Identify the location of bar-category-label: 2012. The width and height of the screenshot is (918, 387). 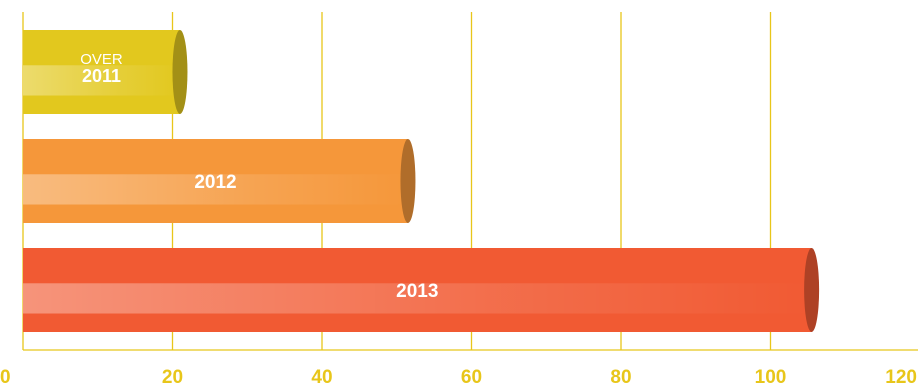
(215, 182).